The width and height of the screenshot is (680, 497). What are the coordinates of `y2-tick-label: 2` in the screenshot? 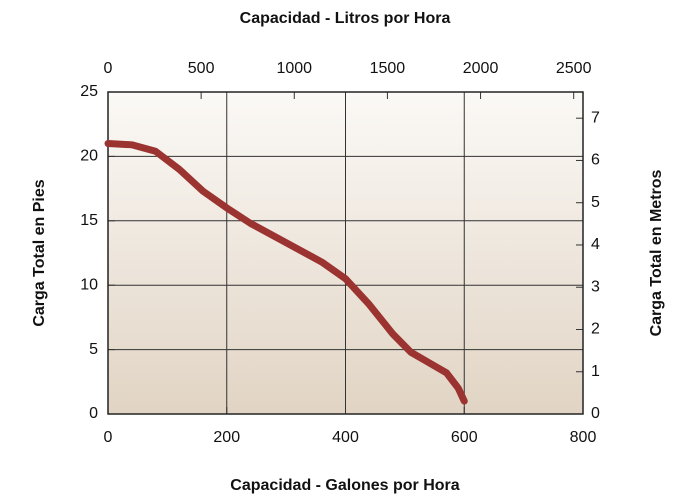 It's located at (595, 329).